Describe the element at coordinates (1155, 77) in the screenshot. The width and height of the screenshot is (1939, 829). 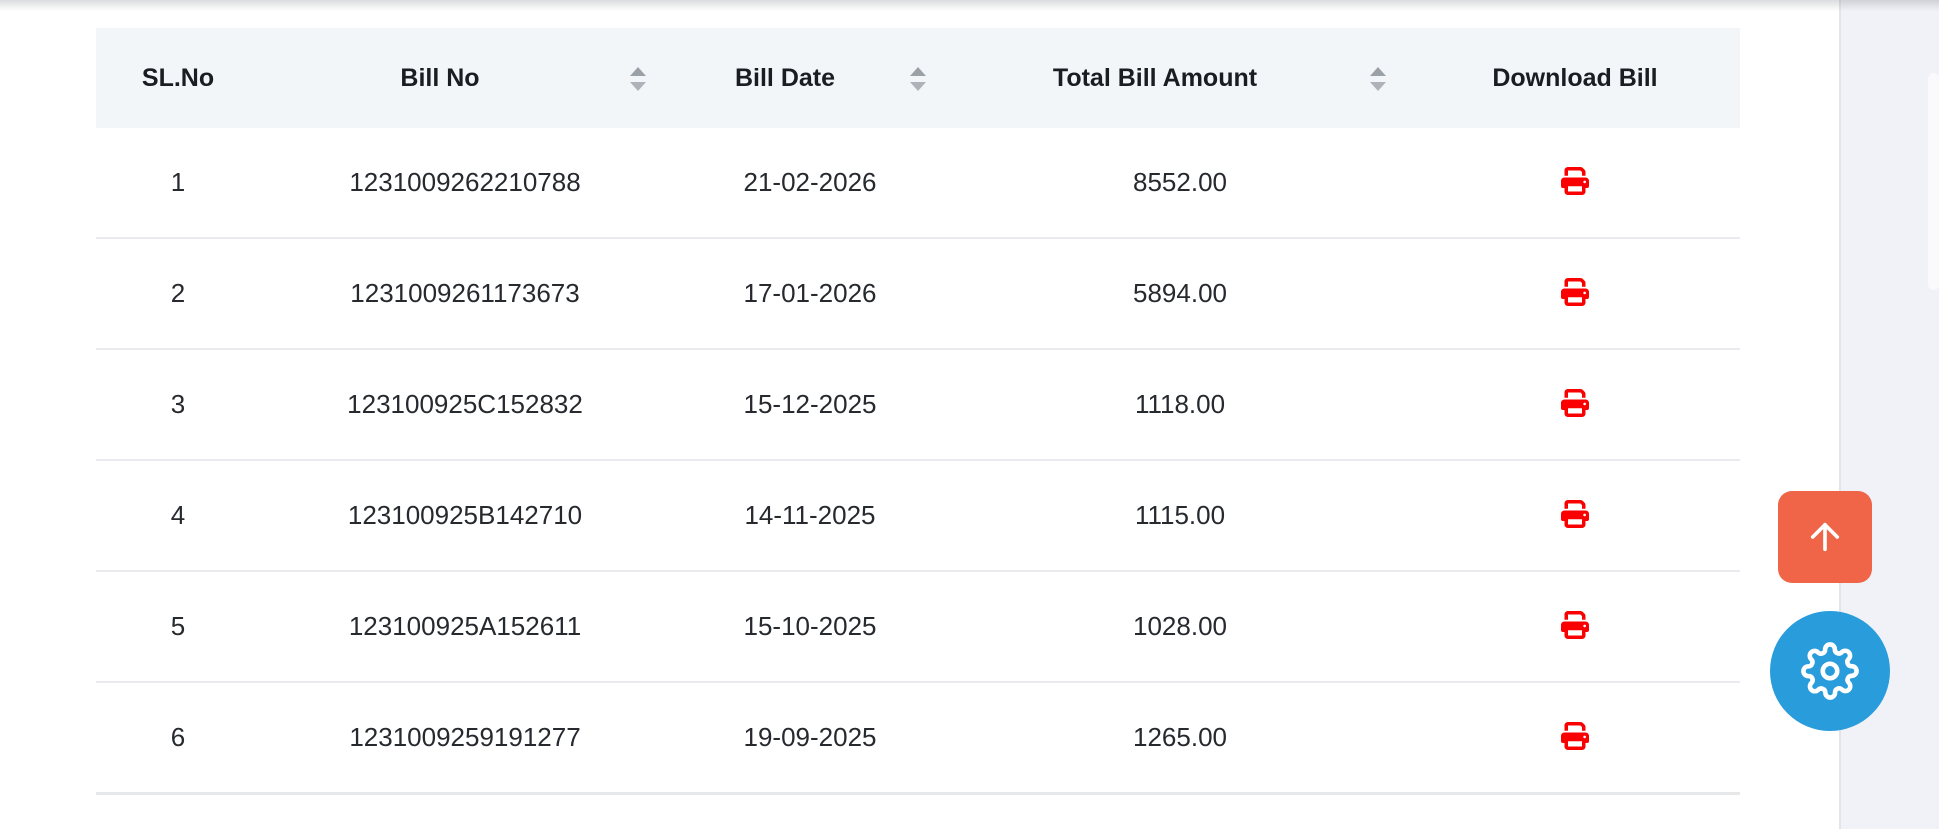
I see `column-label: Total Bill Amount` at that location.